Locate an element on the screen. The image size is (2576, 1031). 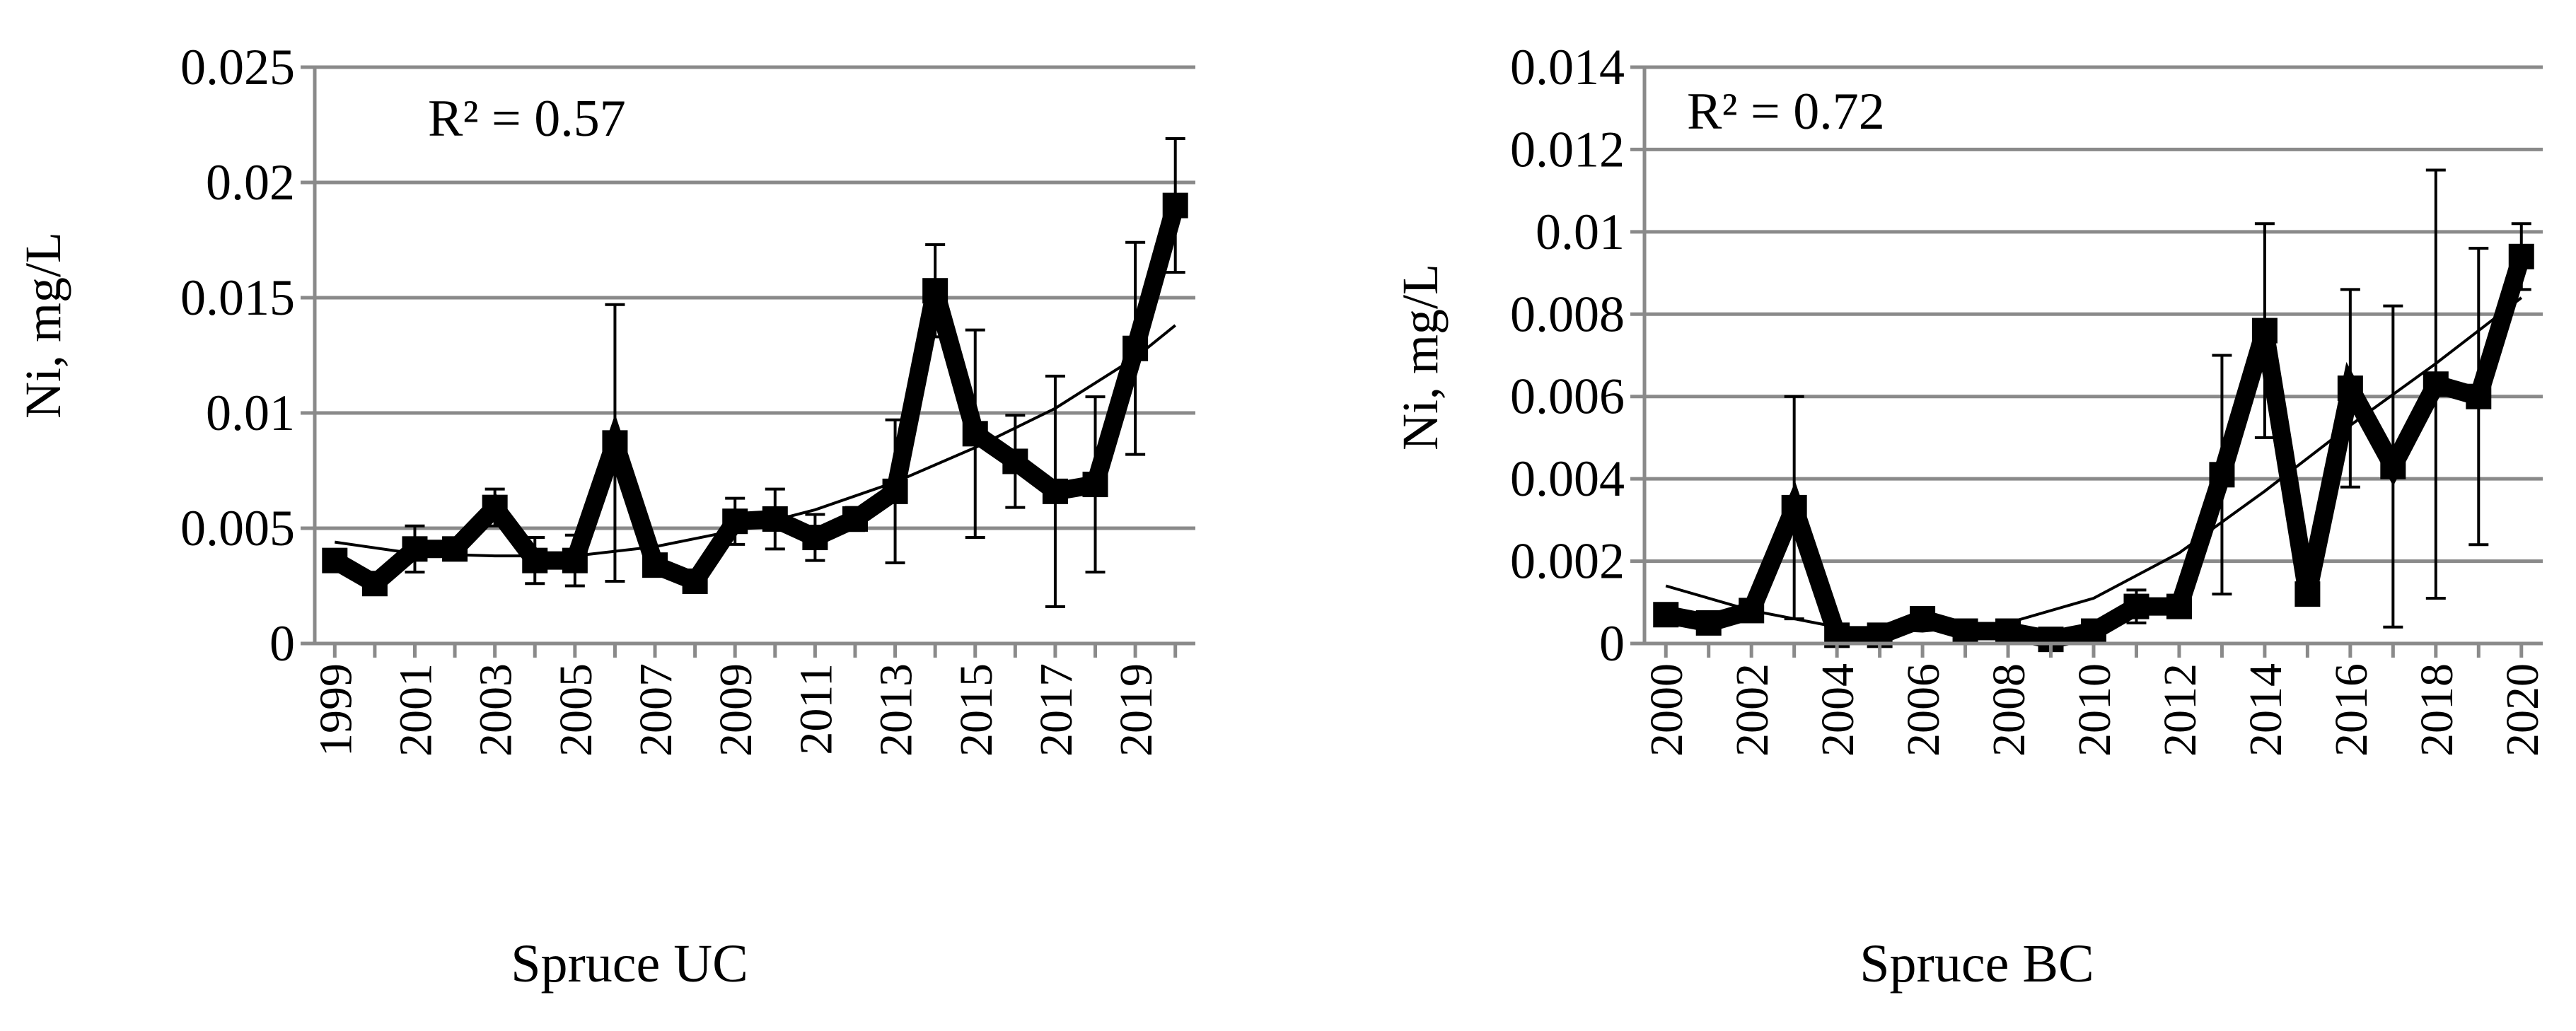
r-squared-annotation: R² = 0.57 is located at coordinates (527, 119).